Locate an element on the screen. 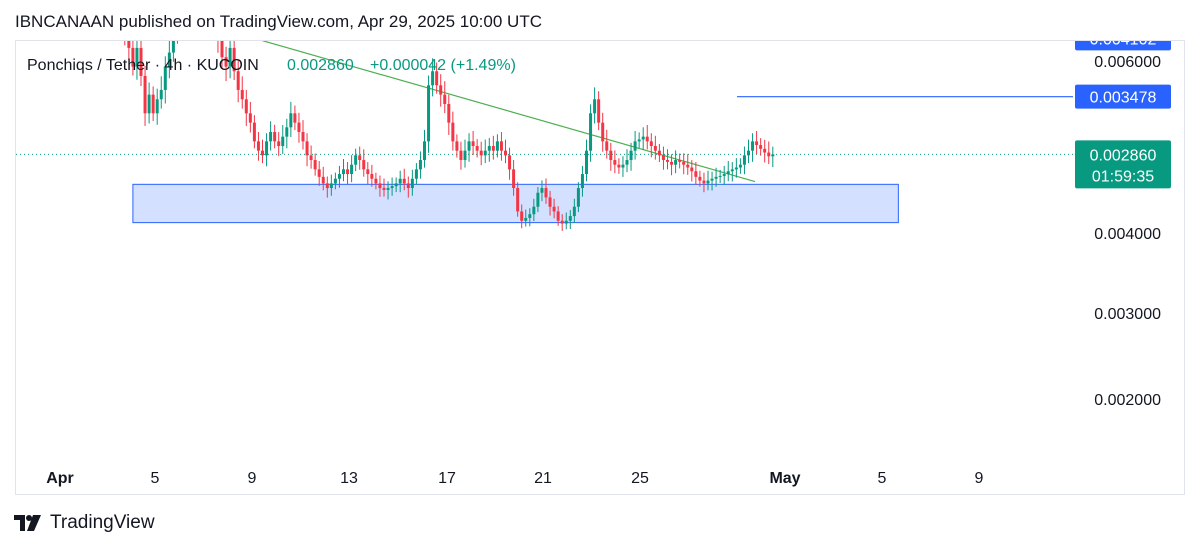 Image resolution: width=1200 pixels, height=548 pixels. x-tick-label: Apr is located at coordinates (60, 478).